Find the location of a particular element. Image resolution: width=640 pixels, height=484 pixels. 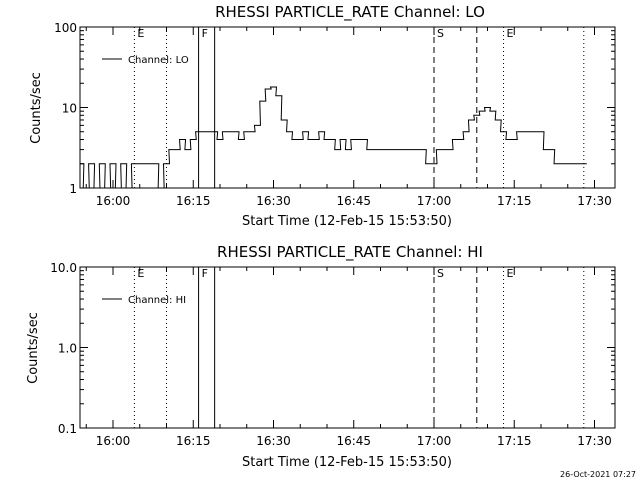

y-tick-label: 0.1 is located at coordinates (67, 429).